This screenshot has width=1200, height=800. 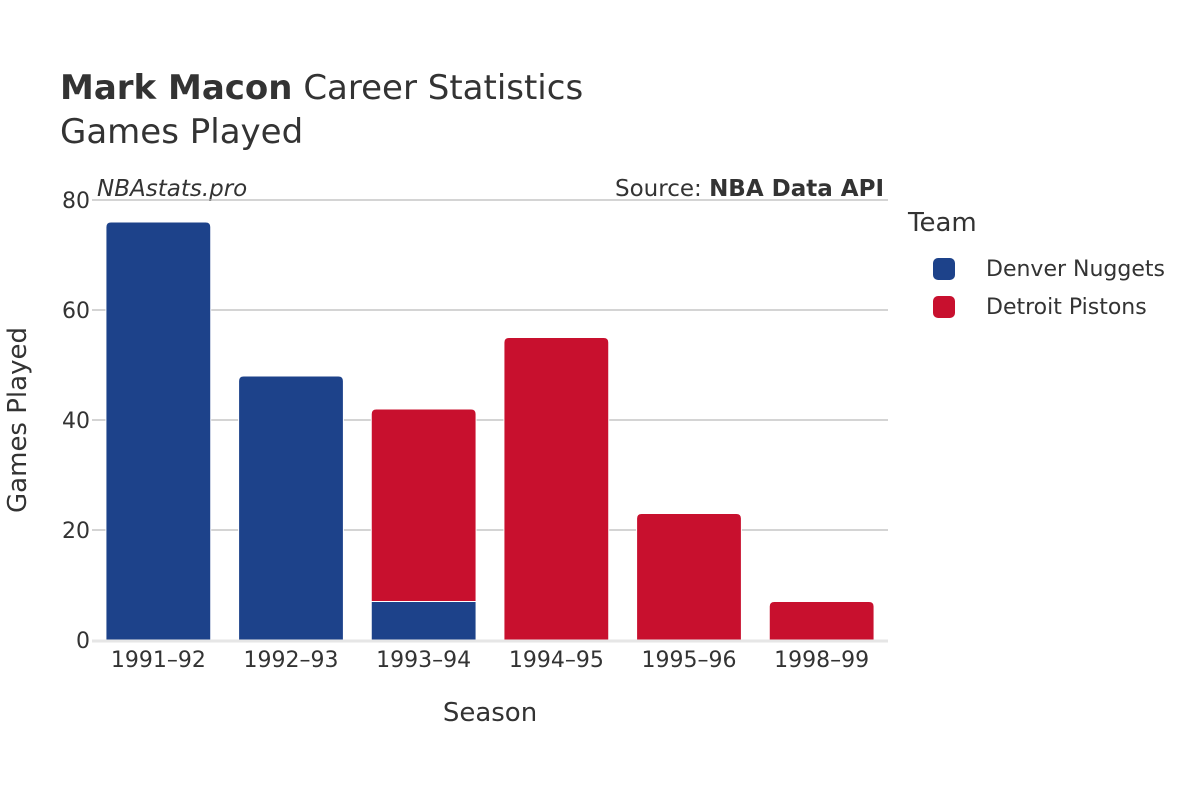 I want to click on x-tick-label: 1998–99, so click(x=821, y=660).